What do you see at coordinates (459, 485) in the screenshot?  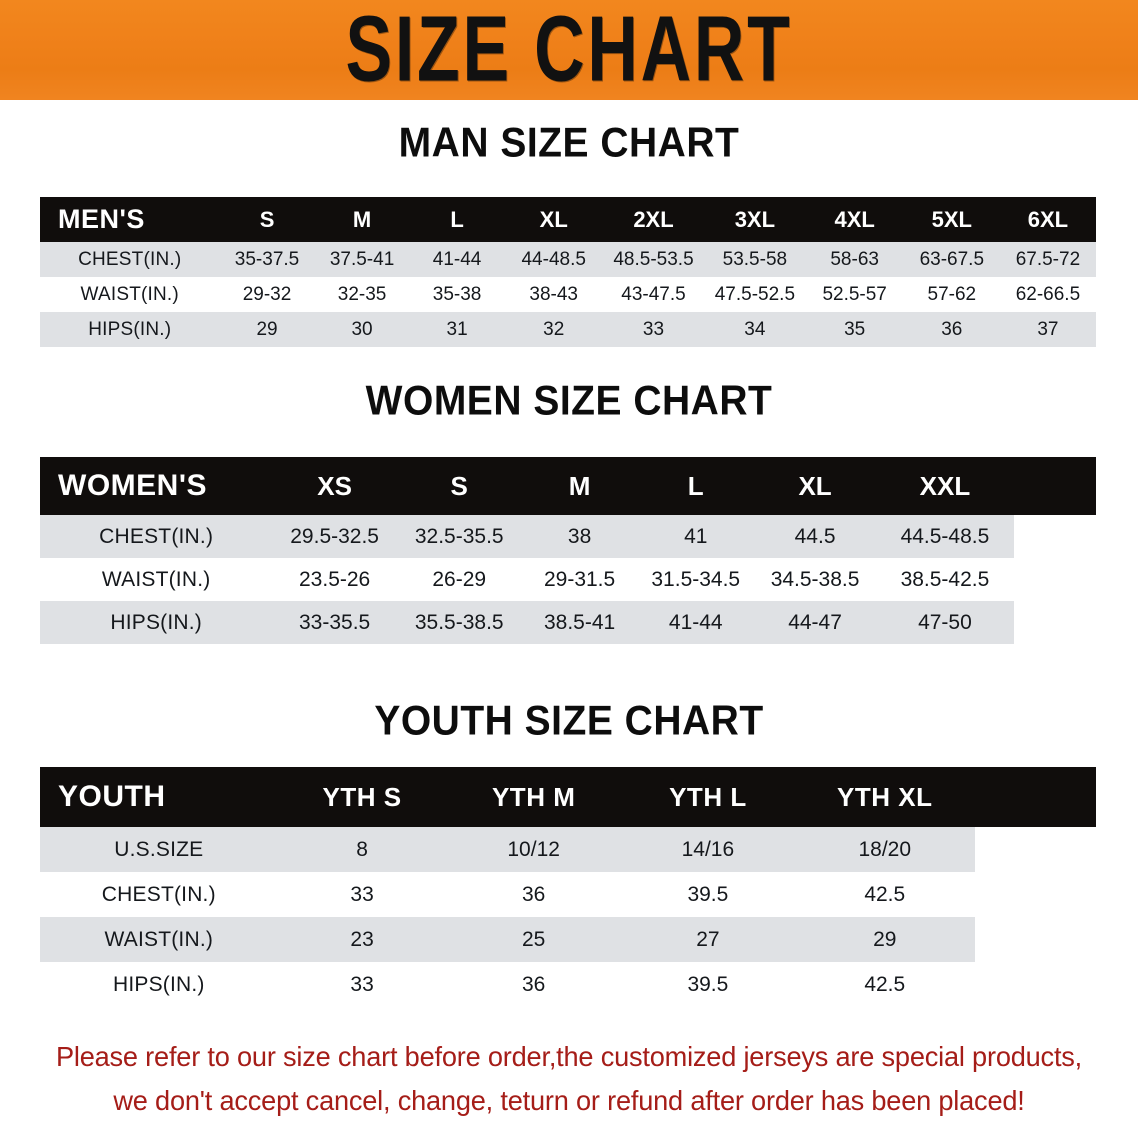 I see `women-size-header-s: S` at bounding box center [459, 485].